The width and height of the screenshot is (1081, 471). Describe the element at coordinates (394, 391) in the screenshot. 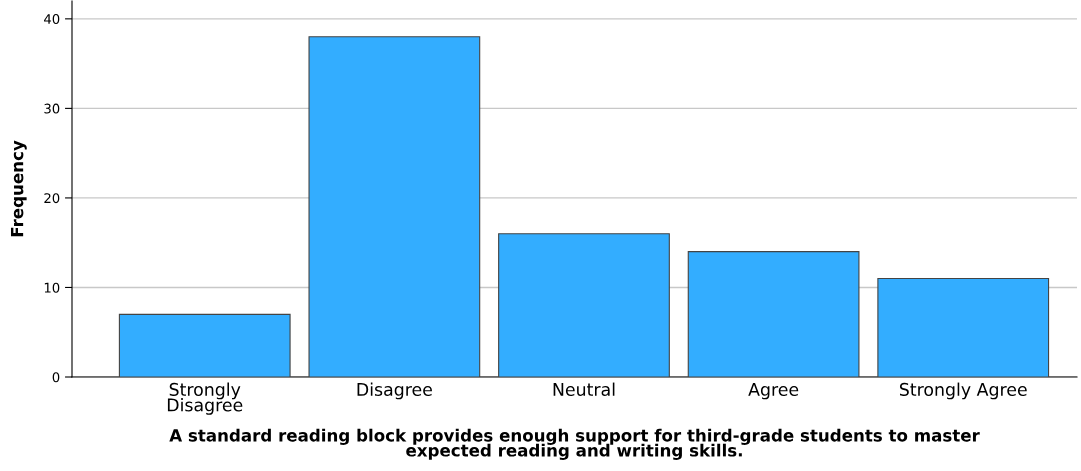

I see `x-tick-label: Disagree` at that location.